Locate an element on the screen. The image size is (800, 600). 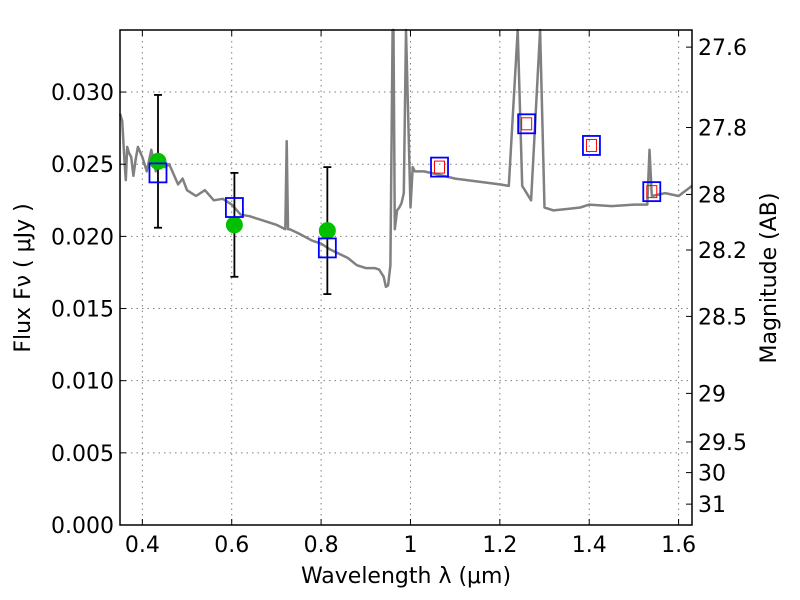
right-tick-label: 30 is located at coordinates (712, 474).